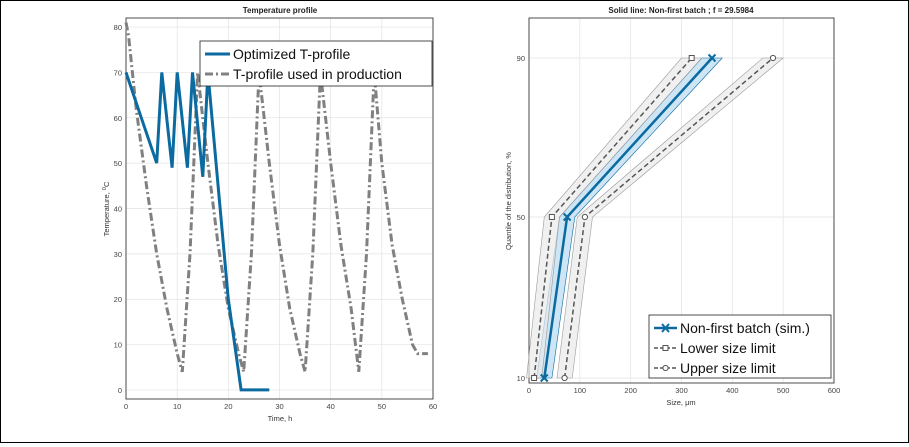  I want to click on x-axis-label-text: Size,, so click(675, 402).